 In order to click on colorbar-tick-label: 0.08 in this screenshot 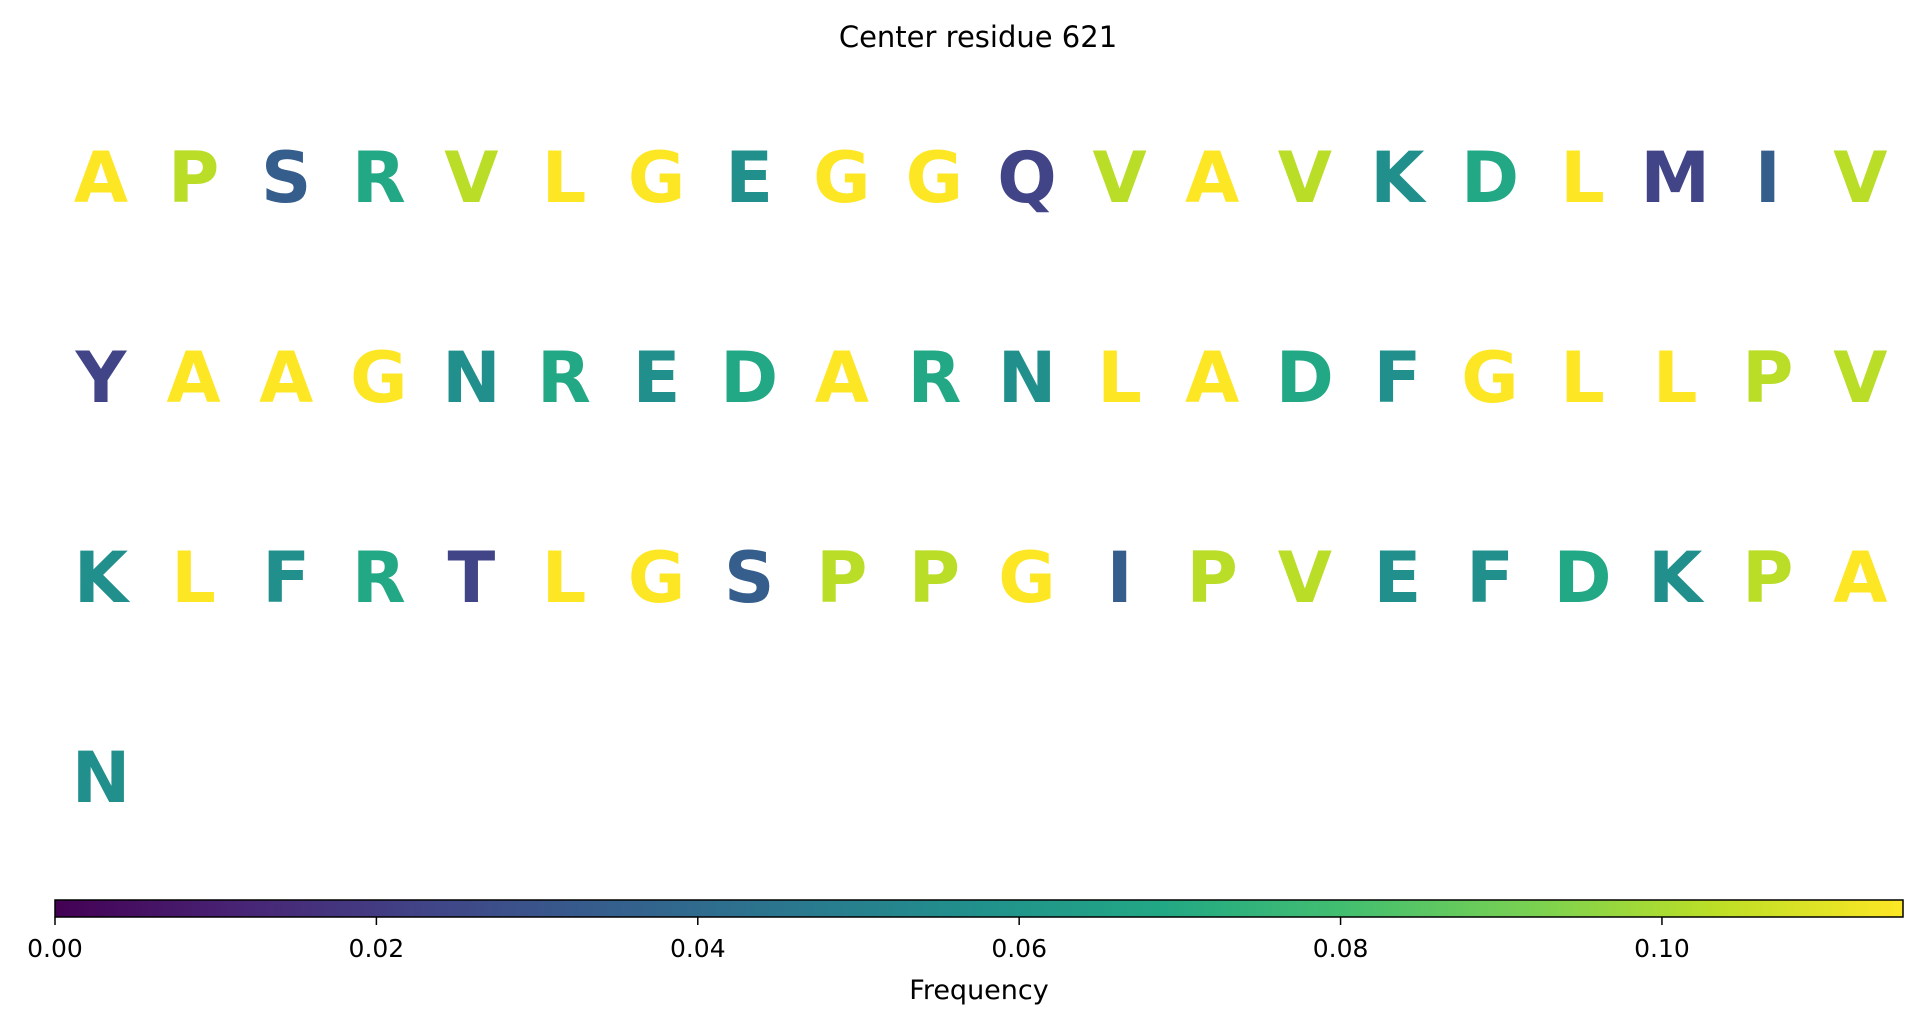, I will do `click(1341, 948)`.